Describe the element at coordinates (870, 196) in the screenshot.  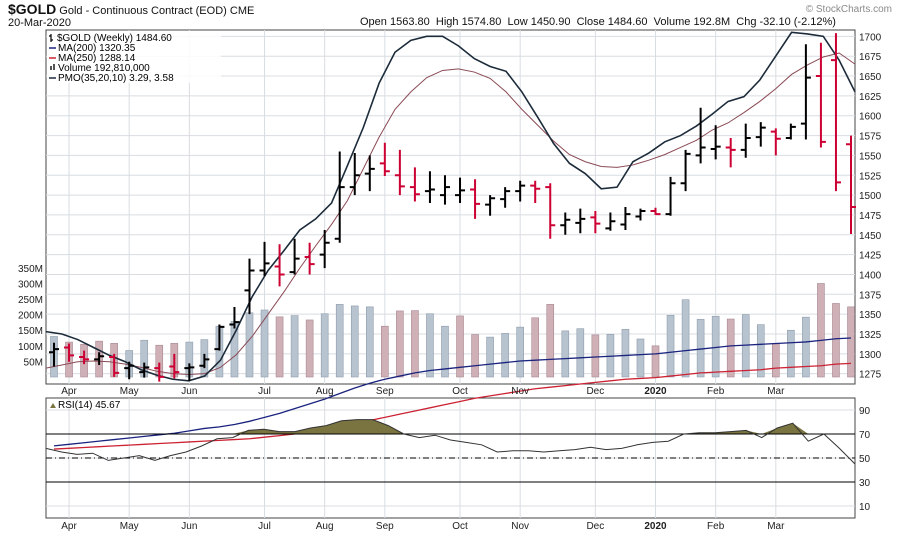
I see `price-tick-label: 1500` at that location.